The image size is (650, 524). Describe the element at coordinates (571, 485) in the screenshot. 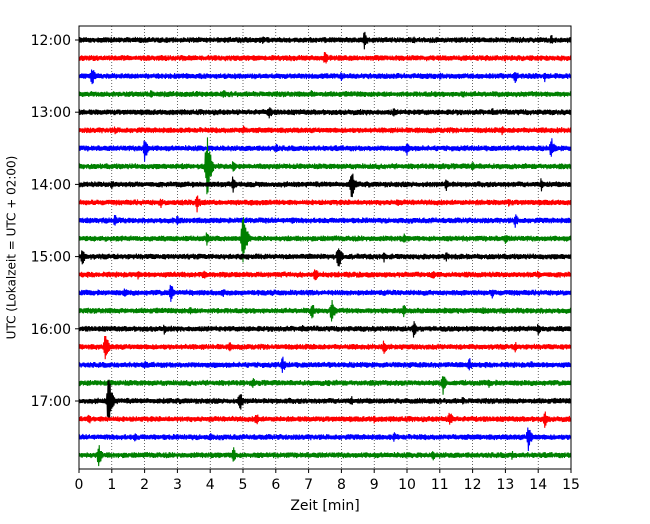

I see `x-tick-label-15: 15` at that location.